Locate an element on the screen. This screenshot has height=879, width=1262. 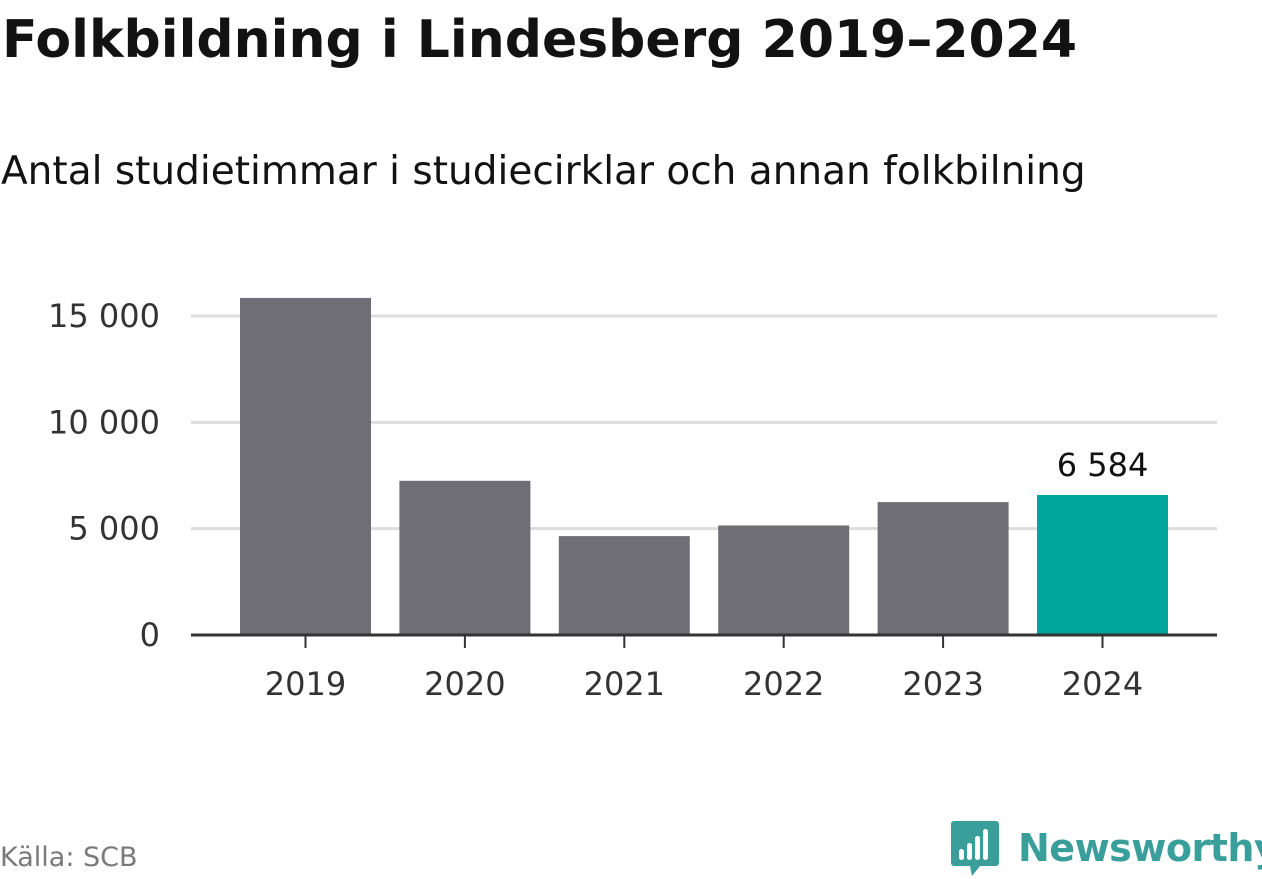
x-tick-label: 2021 is located at coordinates (624, 684).